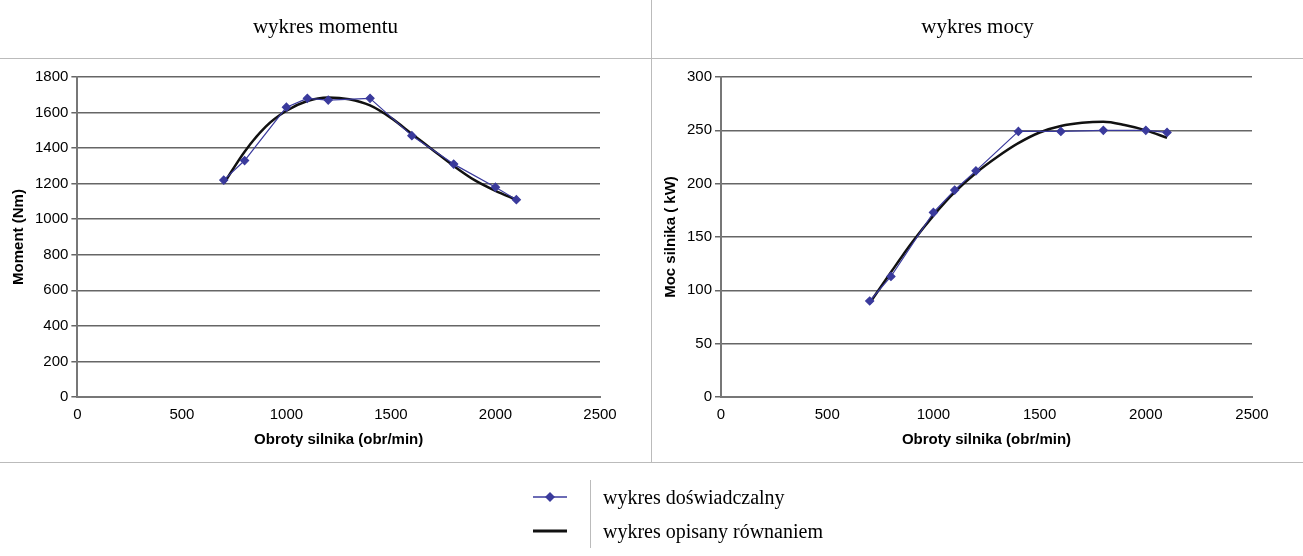 Image resolution: width=1303 pixels, height=556 pixels. What do you see at coordinates (18, 237) in the screenshot?
I see `y-axis-title: Moment (Nm)` at bounding box center [18, 237].